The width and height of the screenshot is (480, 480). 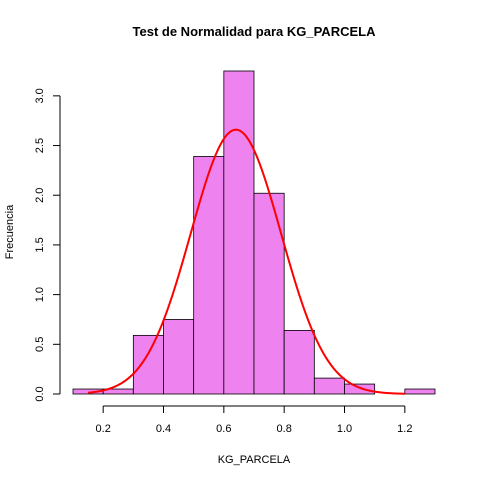 I want to click on y-tick-label: 2.5, so click(x=40, y=145).